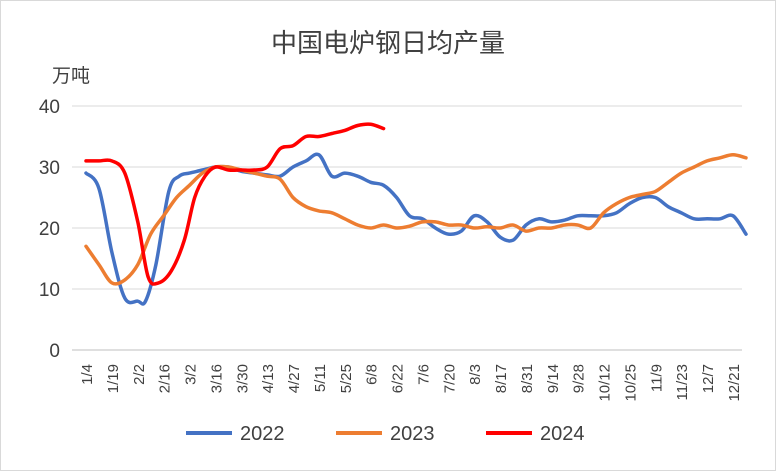 Image resolution: width=776 pixels, height=471 pixels. I want to click on x-tick-label: 9/14, so click(553, 378).